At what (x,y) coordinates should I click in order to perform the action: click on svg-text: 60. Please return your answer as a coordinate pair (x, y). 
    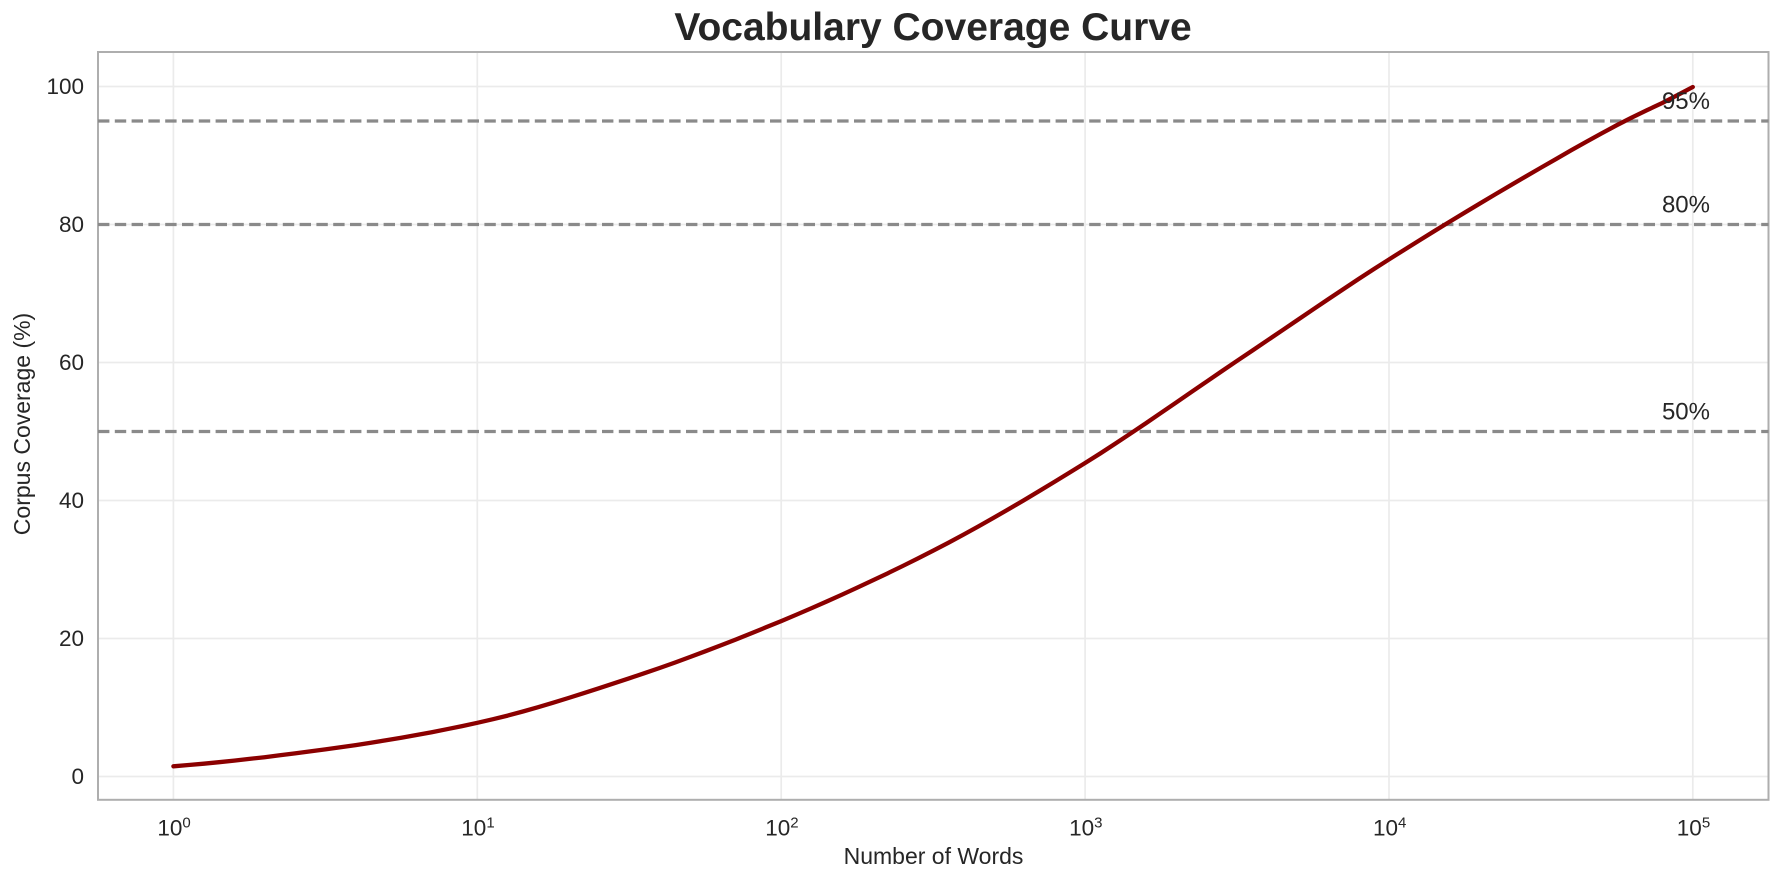
    Looking at the image, I should click on (71, 362).